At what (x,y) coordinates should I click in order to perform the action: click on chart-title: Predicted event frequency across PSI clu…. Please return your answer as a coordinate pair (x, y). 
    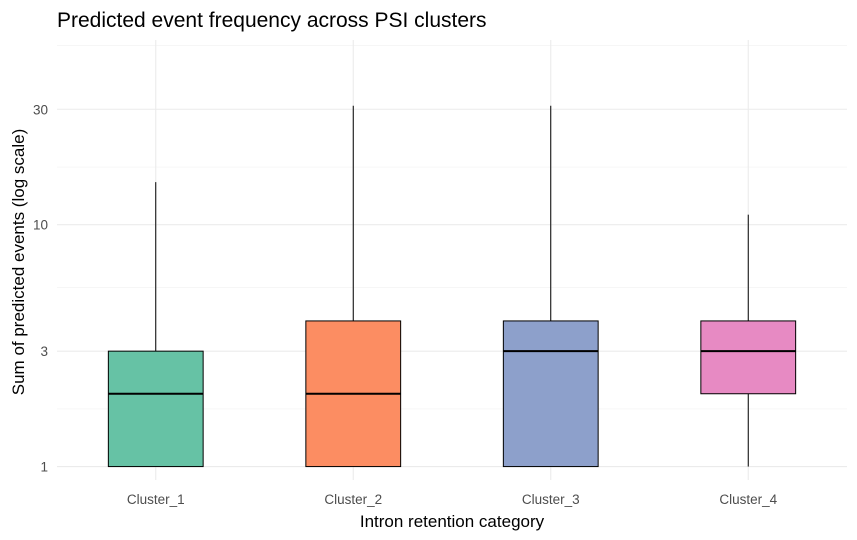
    Looking at the image, I should click on (272, 20).